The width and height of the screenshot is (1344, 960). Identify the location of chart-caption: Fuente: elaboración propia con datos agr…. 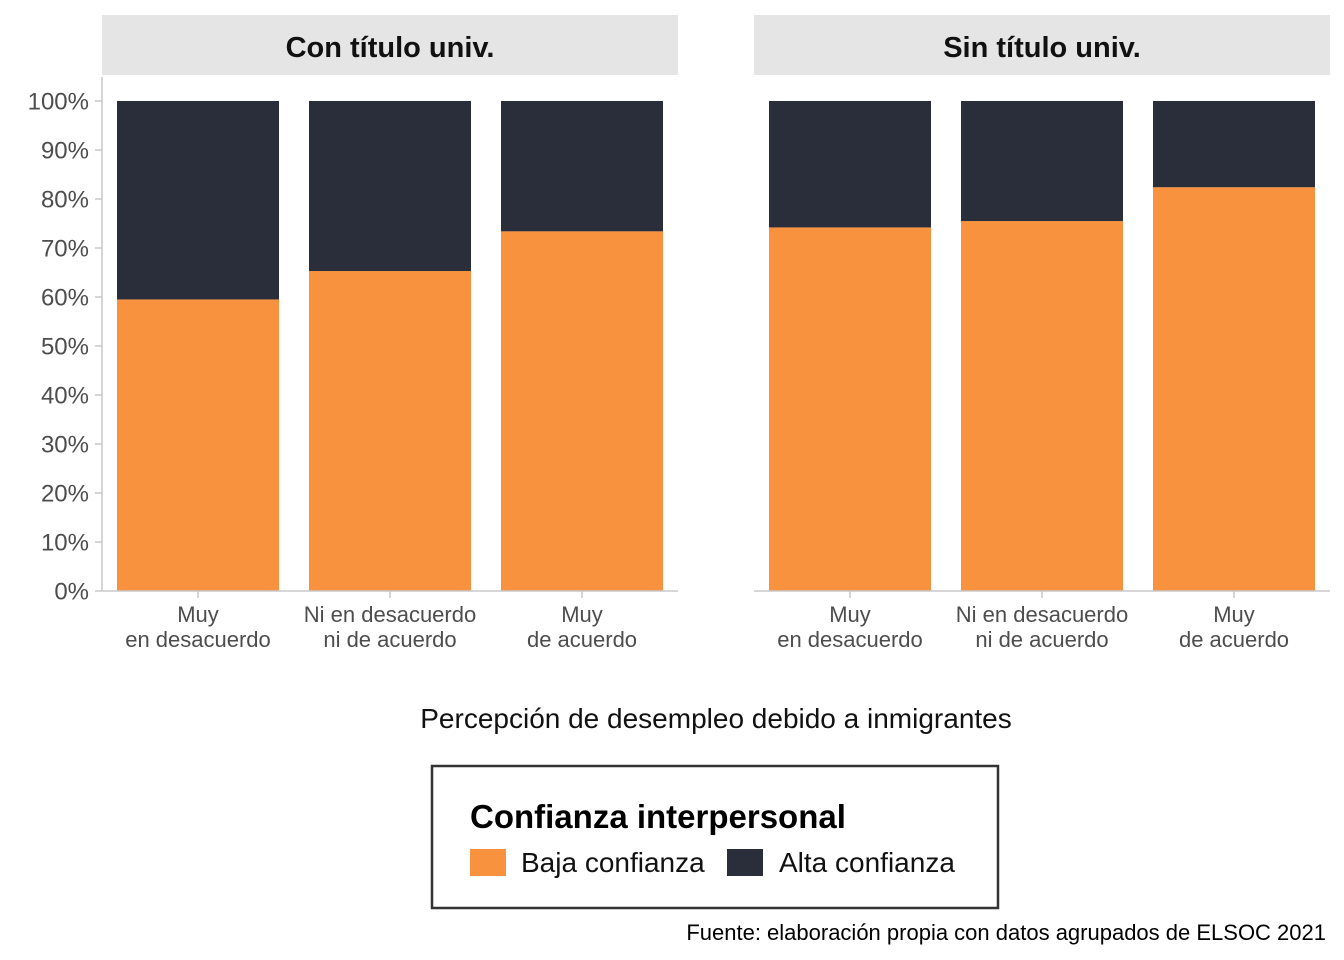
(1006, 932).